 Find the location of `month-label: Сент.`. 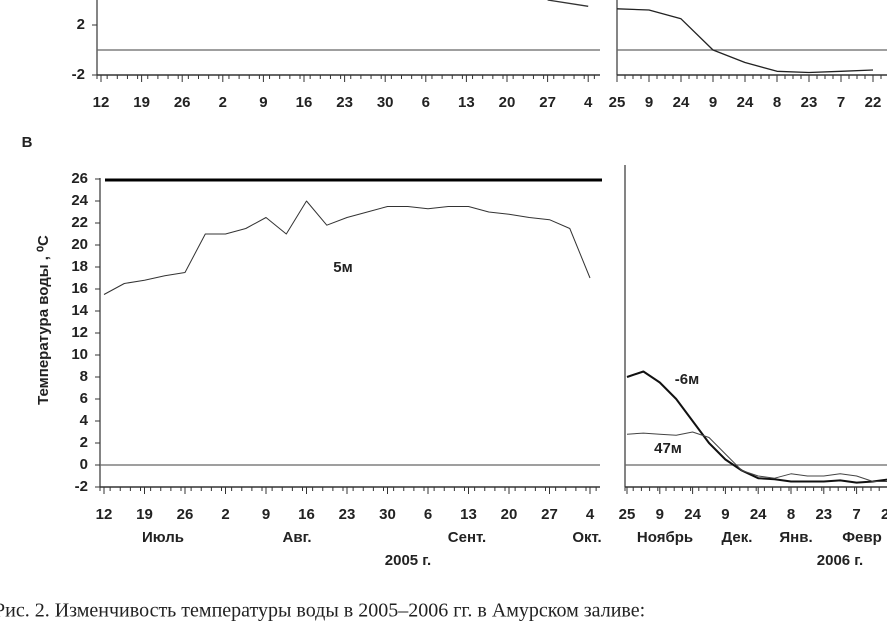

month-label: Сент. is located at coordinates (467, 537).